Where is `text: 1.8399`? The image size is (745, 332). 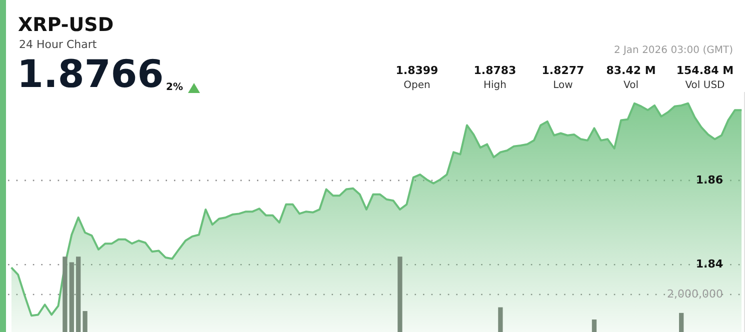 text: 1.8399 is located at coordinates (417, 70).